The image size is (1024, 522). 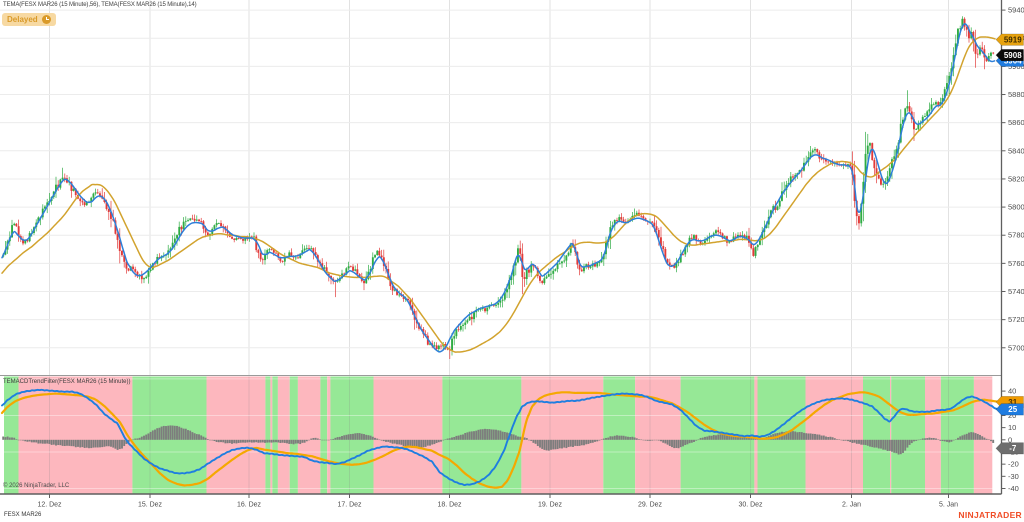 What do you see at coordinates (23, 515) in the screenshot?
I see `instrument-tab: FESX MAR26` at bounding box center [23, 515].